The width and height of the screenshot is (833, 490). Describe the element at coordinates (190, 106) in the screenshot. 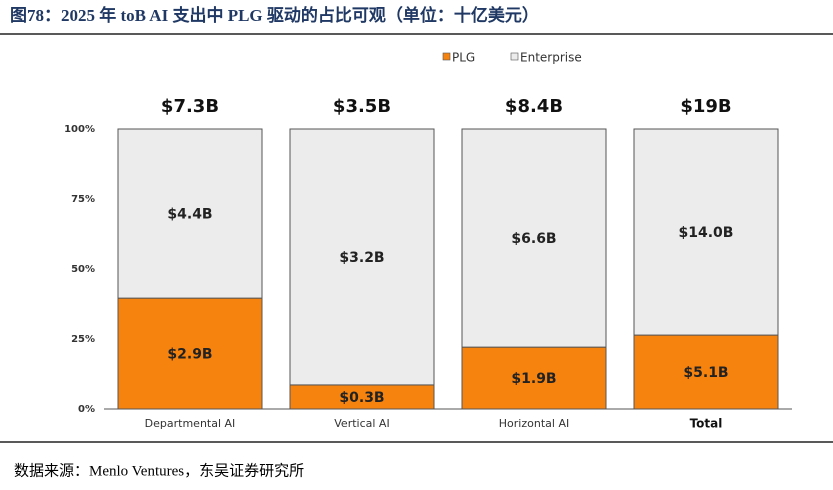

I see `total-label: $7.3B` at that location.